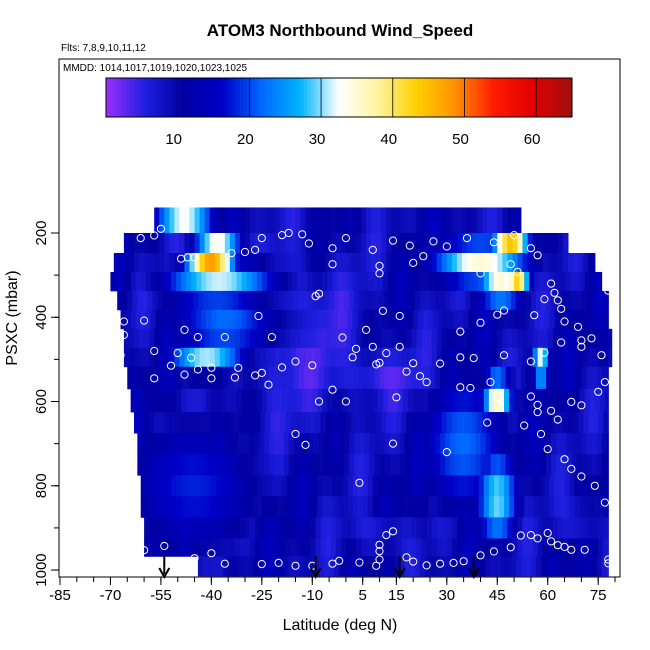  Describe the element at coordinates (41, 569) in the screenshot. I see `y-tick-label: 1000` at that location.